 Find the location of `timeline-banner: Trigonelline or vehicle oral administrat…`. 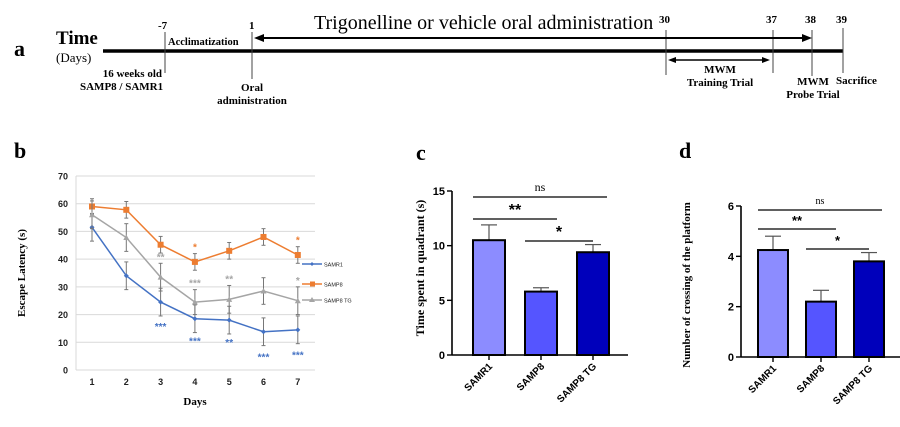

timeline-banner: Trigonelline or vehicle oral administrat… is located at coordinates (484, 23).